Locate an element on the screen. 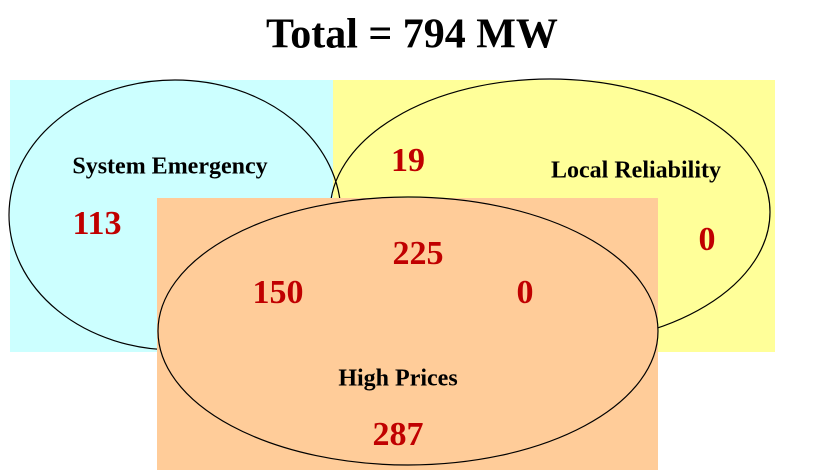 This screenshot has height=470, width=823. region-value: 113 is located at coordinates (96, 223).